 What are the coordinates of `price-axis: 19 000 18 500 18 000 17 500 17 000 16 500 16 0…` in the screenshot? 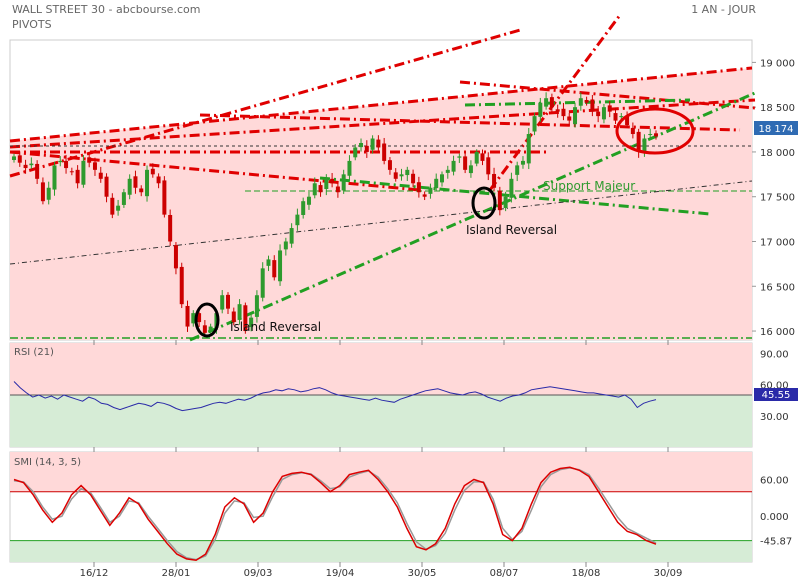 It's located at (777, 198).